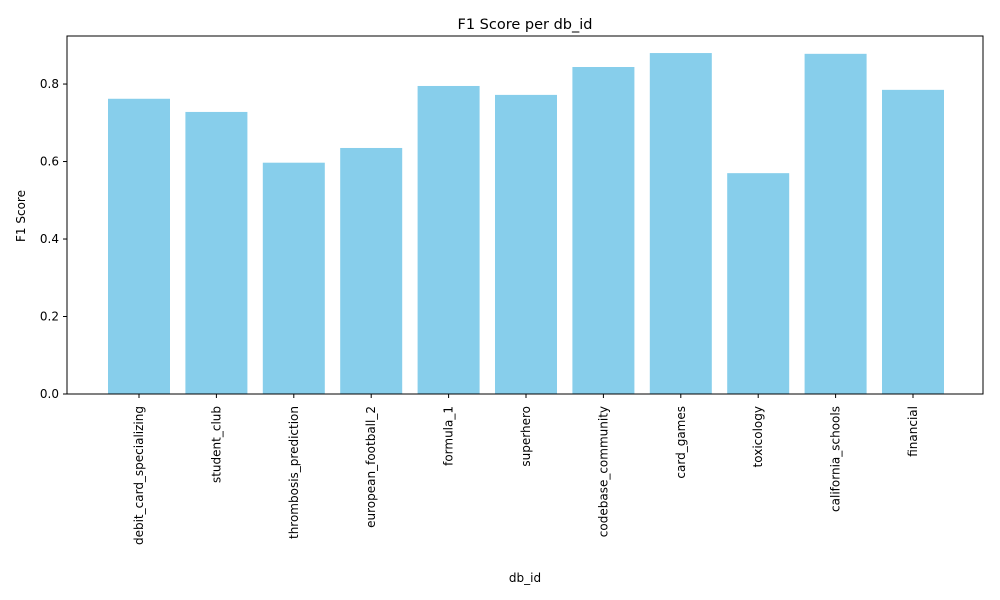 Image resolution: width=1000 pixels, height=600 pixels. What do you see at coordinates (371, 467) in the screenshot?
I see `x-tick-label: european_football_2` at bounding box center [371, 467].